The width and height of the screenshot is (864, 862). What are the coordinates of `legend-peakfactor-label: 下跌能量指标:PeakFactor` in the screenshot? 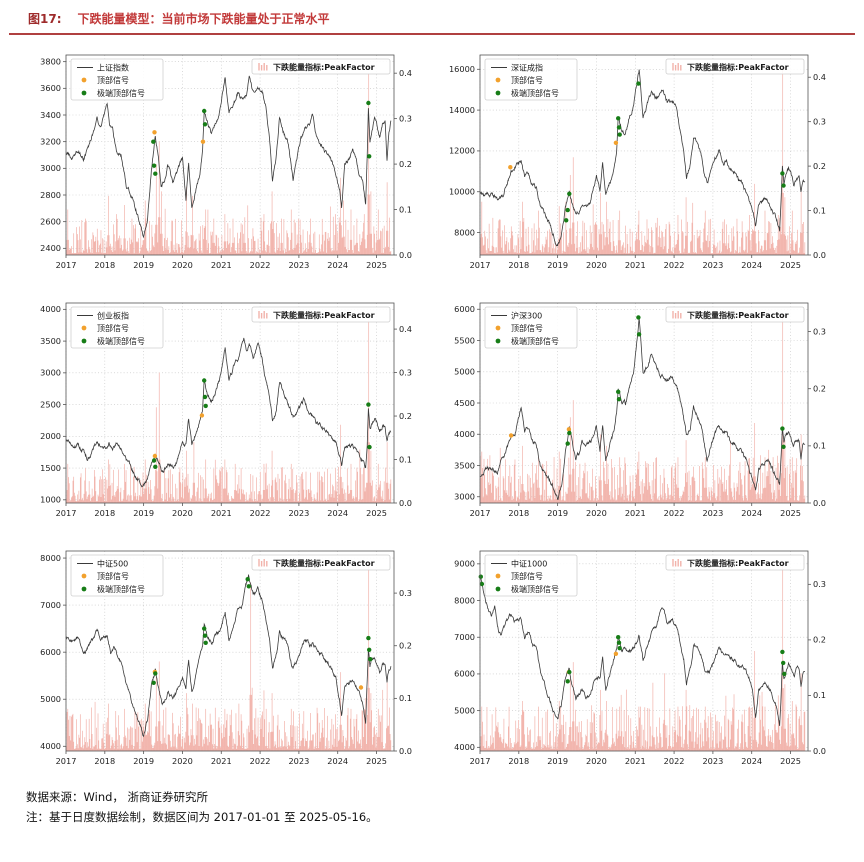 It's located at (738, 563).